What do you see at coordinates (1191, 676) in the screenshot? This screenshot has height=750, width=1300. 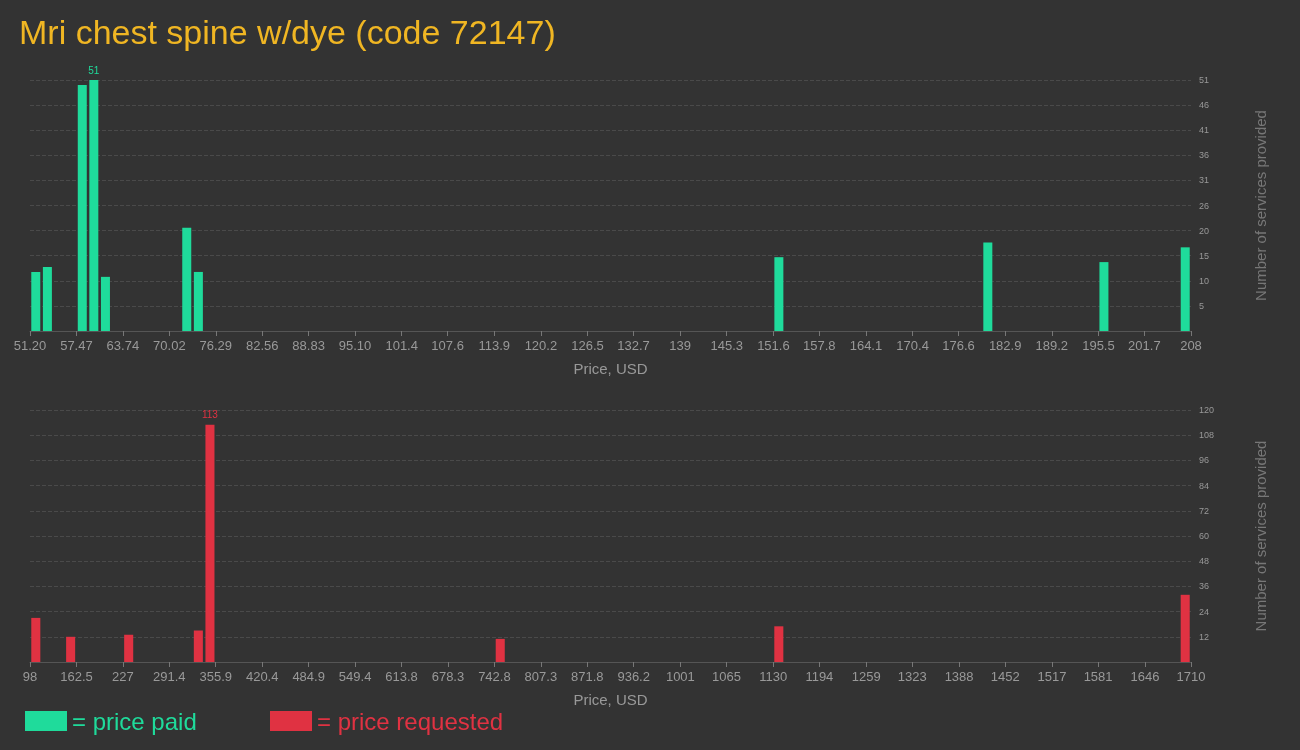 I see `x-tick-label: 1710` at bounding box center [1191, 676].